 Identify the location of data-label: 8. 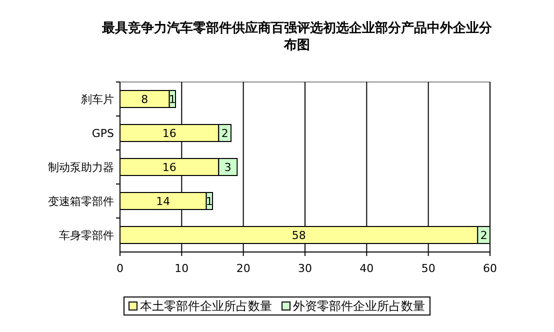
(144, 99).